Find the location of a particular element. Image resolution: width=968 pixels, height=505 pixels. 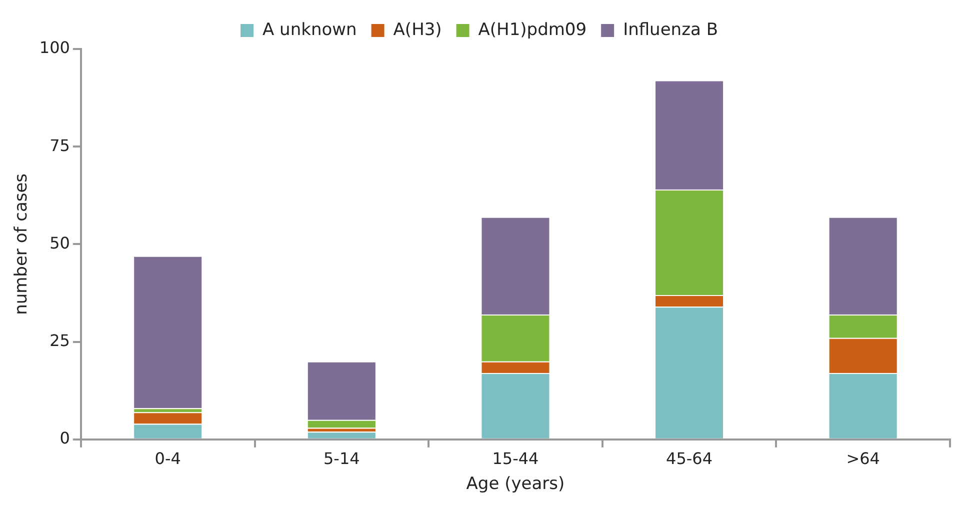

legend-label: A(H1)pdm09 is located at coordinates (532, 30).